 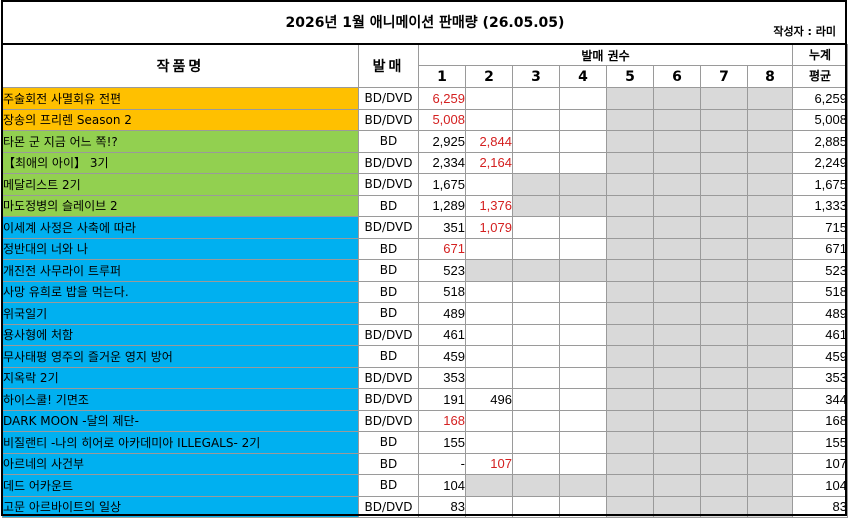 I want to click on table-row: 무사태평 영주의 즐거운 영지 방어 BD 459 459, so click(x=425, y=356).